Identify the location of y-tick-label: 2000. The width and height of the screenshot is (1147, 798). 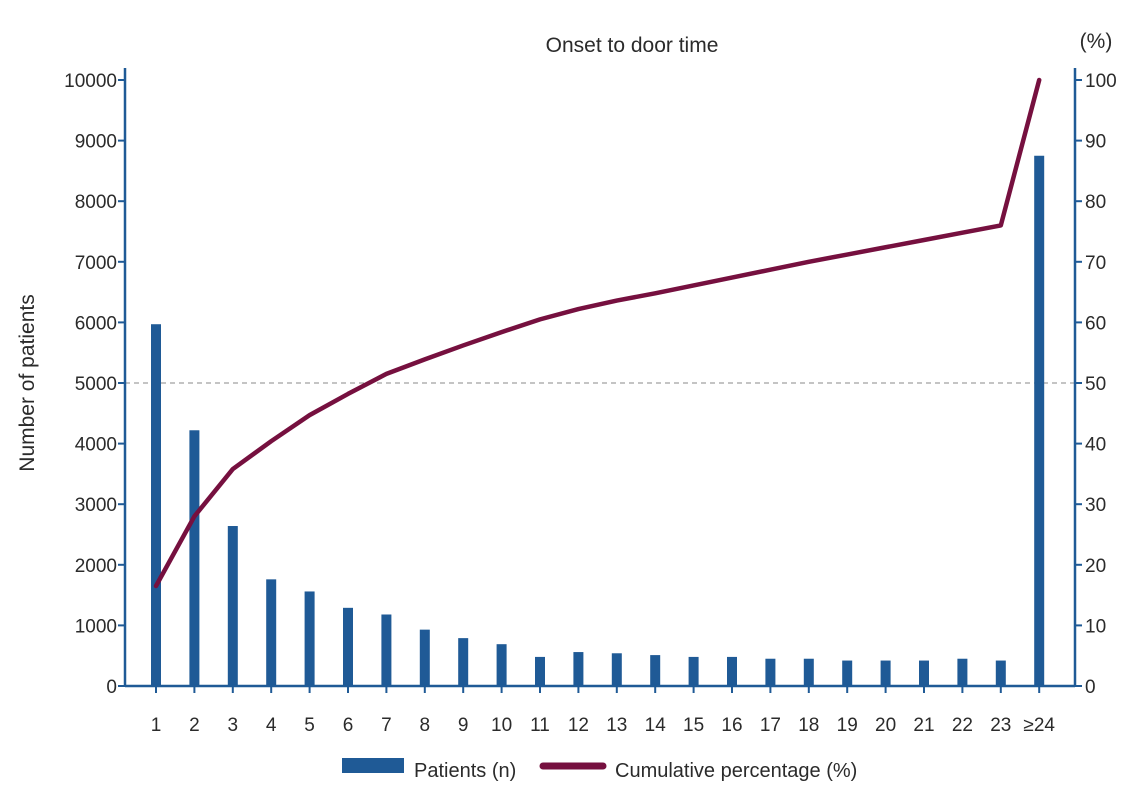
(96, 566).